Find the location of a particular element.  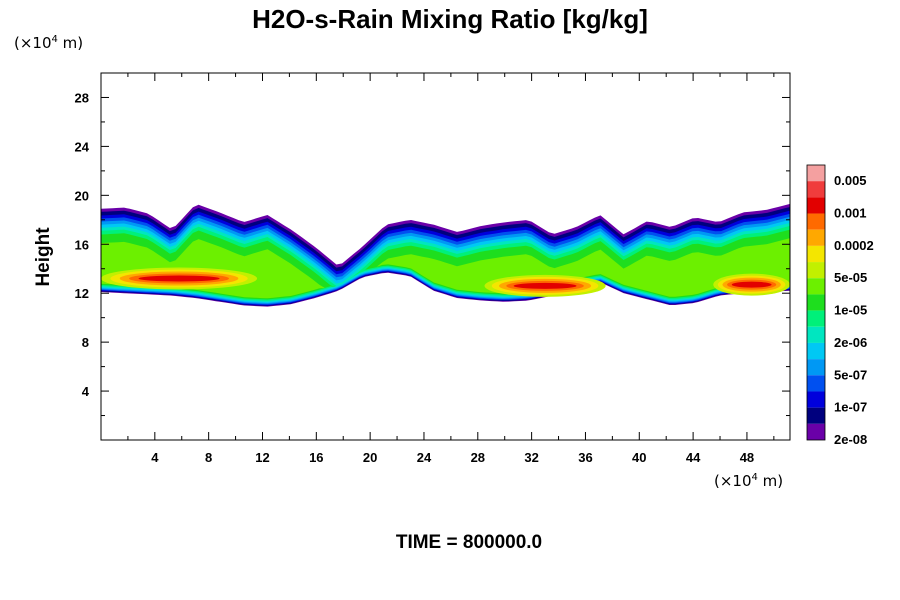

y-tick-label: 12 is located at coordinates (82, 293).